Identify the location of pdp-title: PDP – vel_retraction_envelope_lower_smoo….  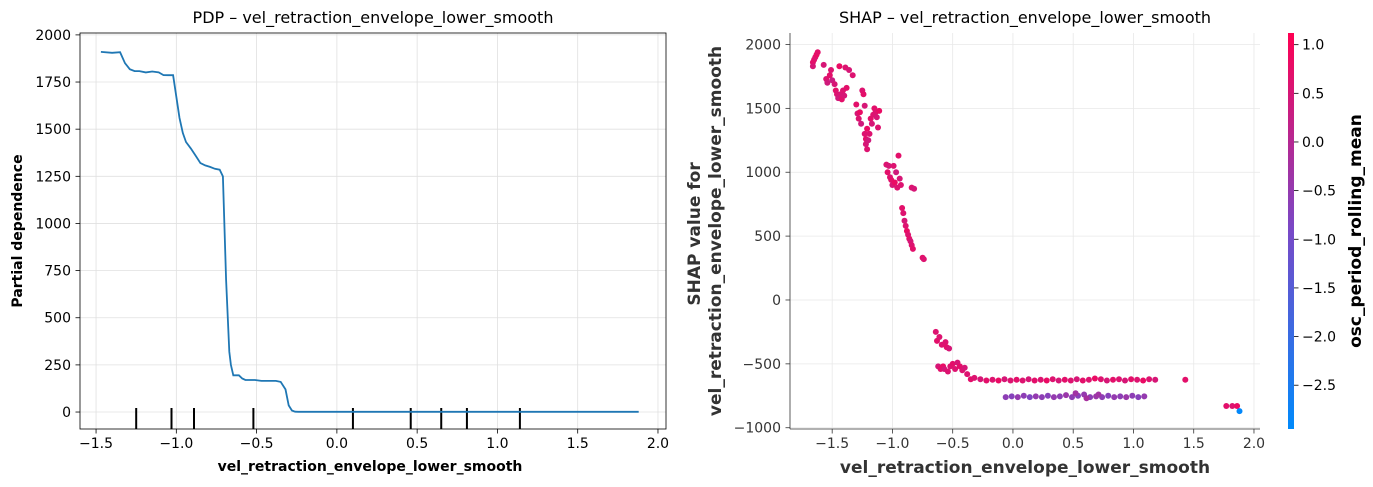
(373, 18).